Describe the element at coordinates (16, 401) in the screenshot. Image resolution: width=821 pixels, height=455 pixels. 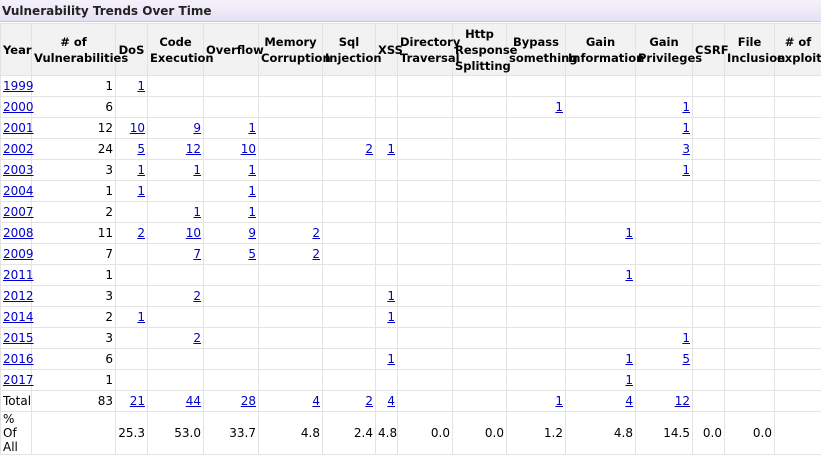
I see `total-label: Total` at that location.